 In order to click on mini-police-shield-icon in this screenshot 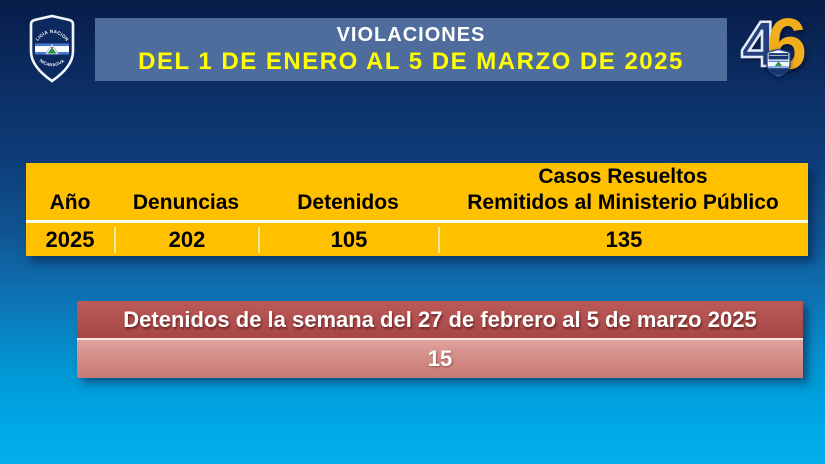, I will do `click(778, 63)`.